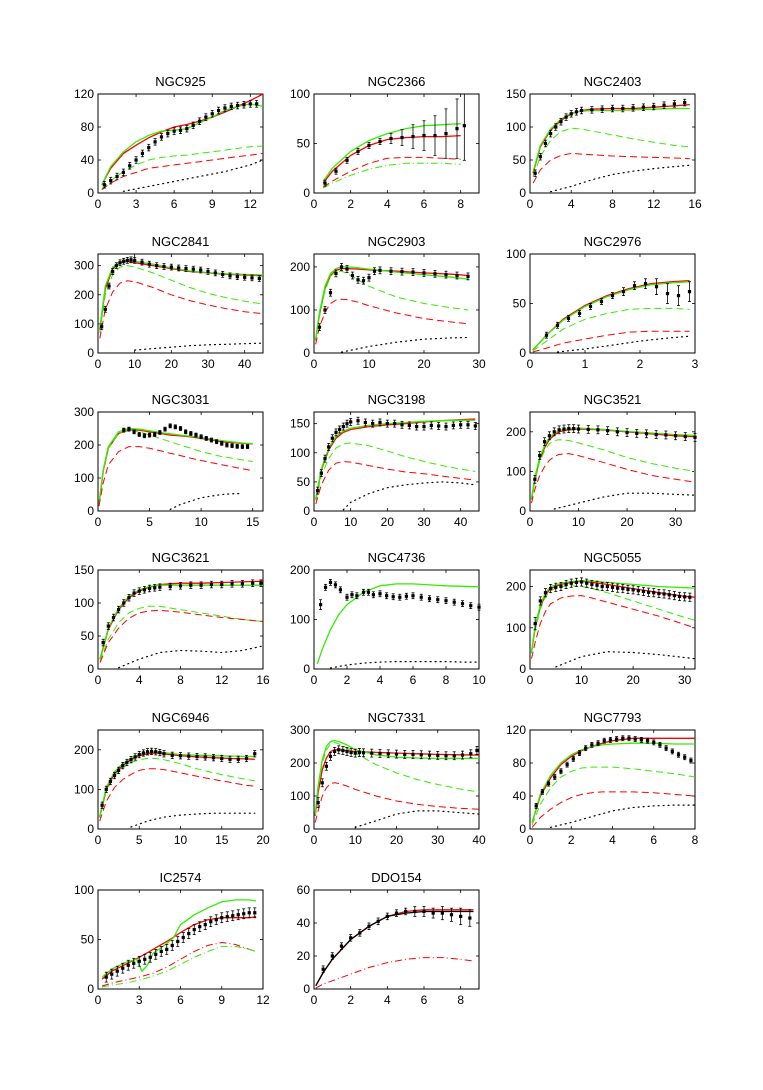 The width and height of the screenshot is (763, 1090). I want to click on x-tick-label: 40, so click(479, 840).